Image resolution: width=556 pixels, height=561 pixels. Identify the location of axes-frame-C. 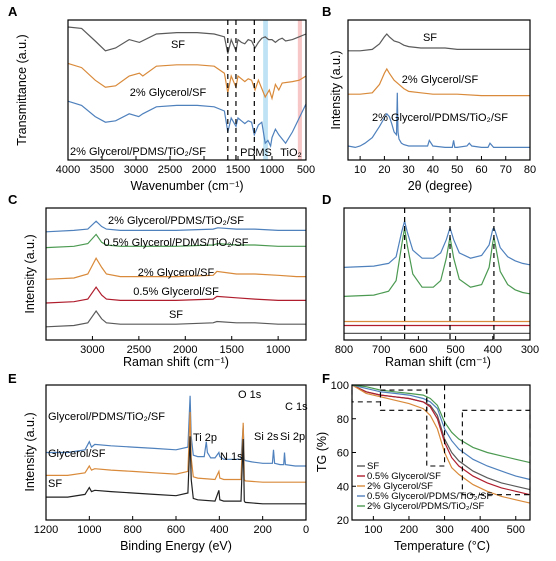
(176, 274).